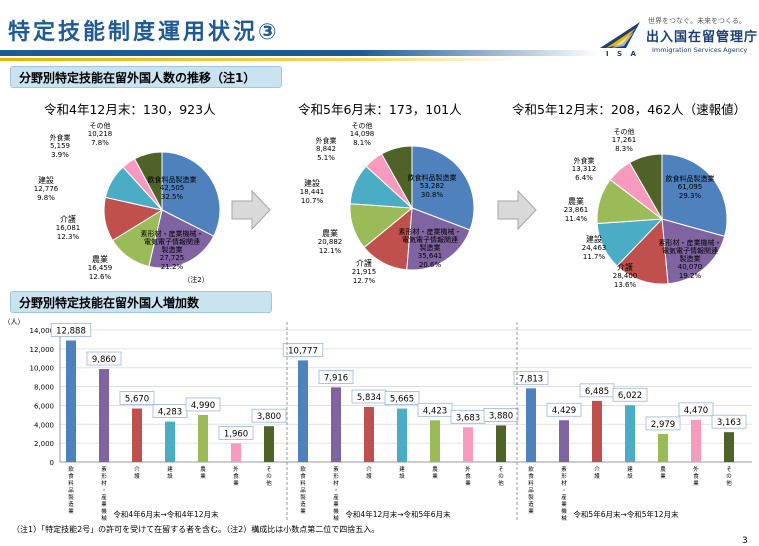 Image resolution: width=759 pixels, height=546 pixels. What do you see at coordinates (260, 59) in the screenshot?
I see `title-rule-accent` at bounding box center [260, 59].